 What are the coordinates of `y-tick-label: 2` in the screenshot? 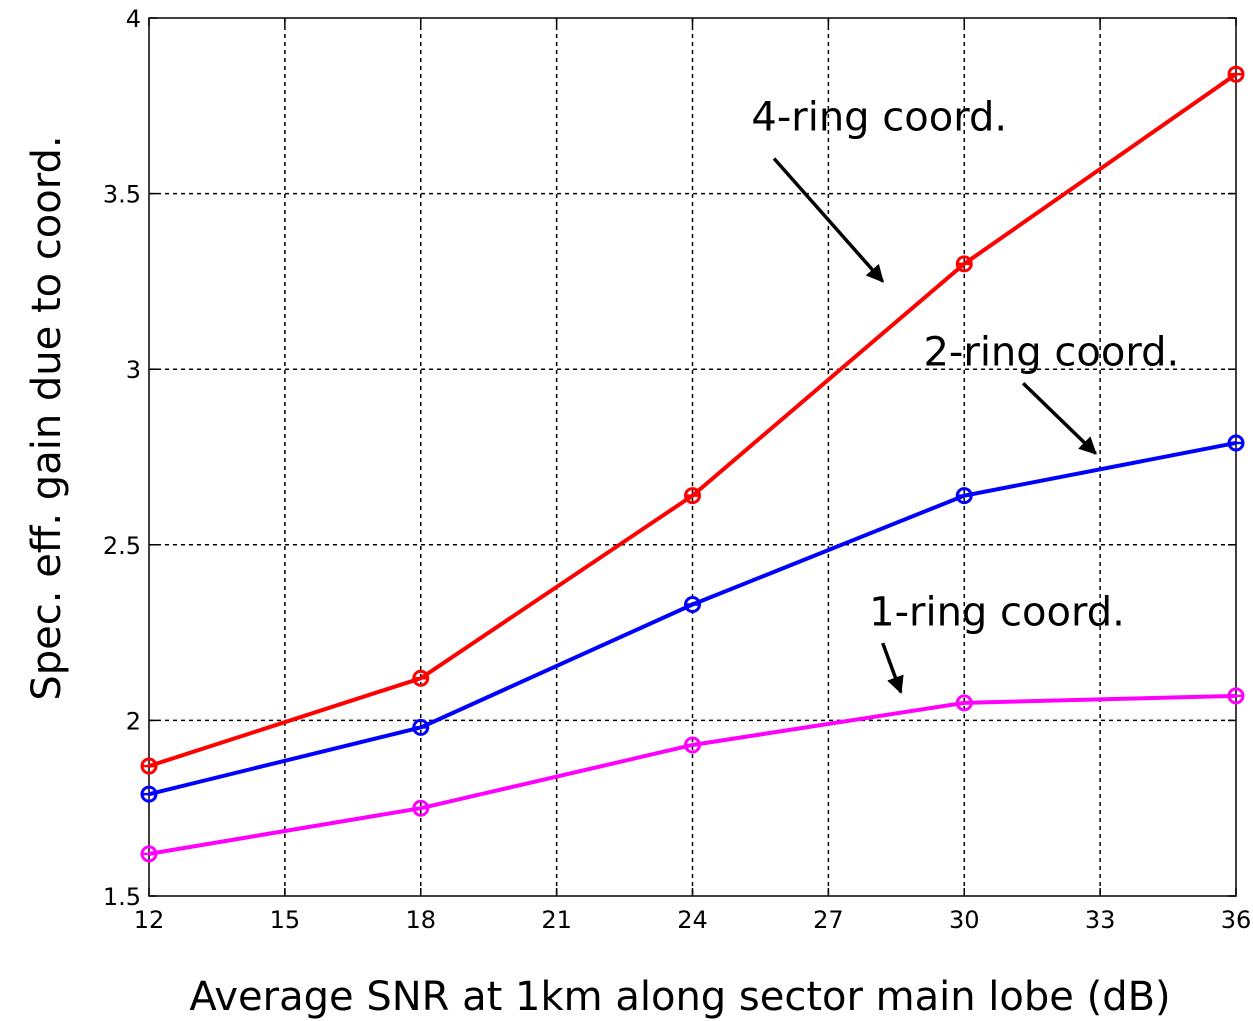 It's located at (133, 721).